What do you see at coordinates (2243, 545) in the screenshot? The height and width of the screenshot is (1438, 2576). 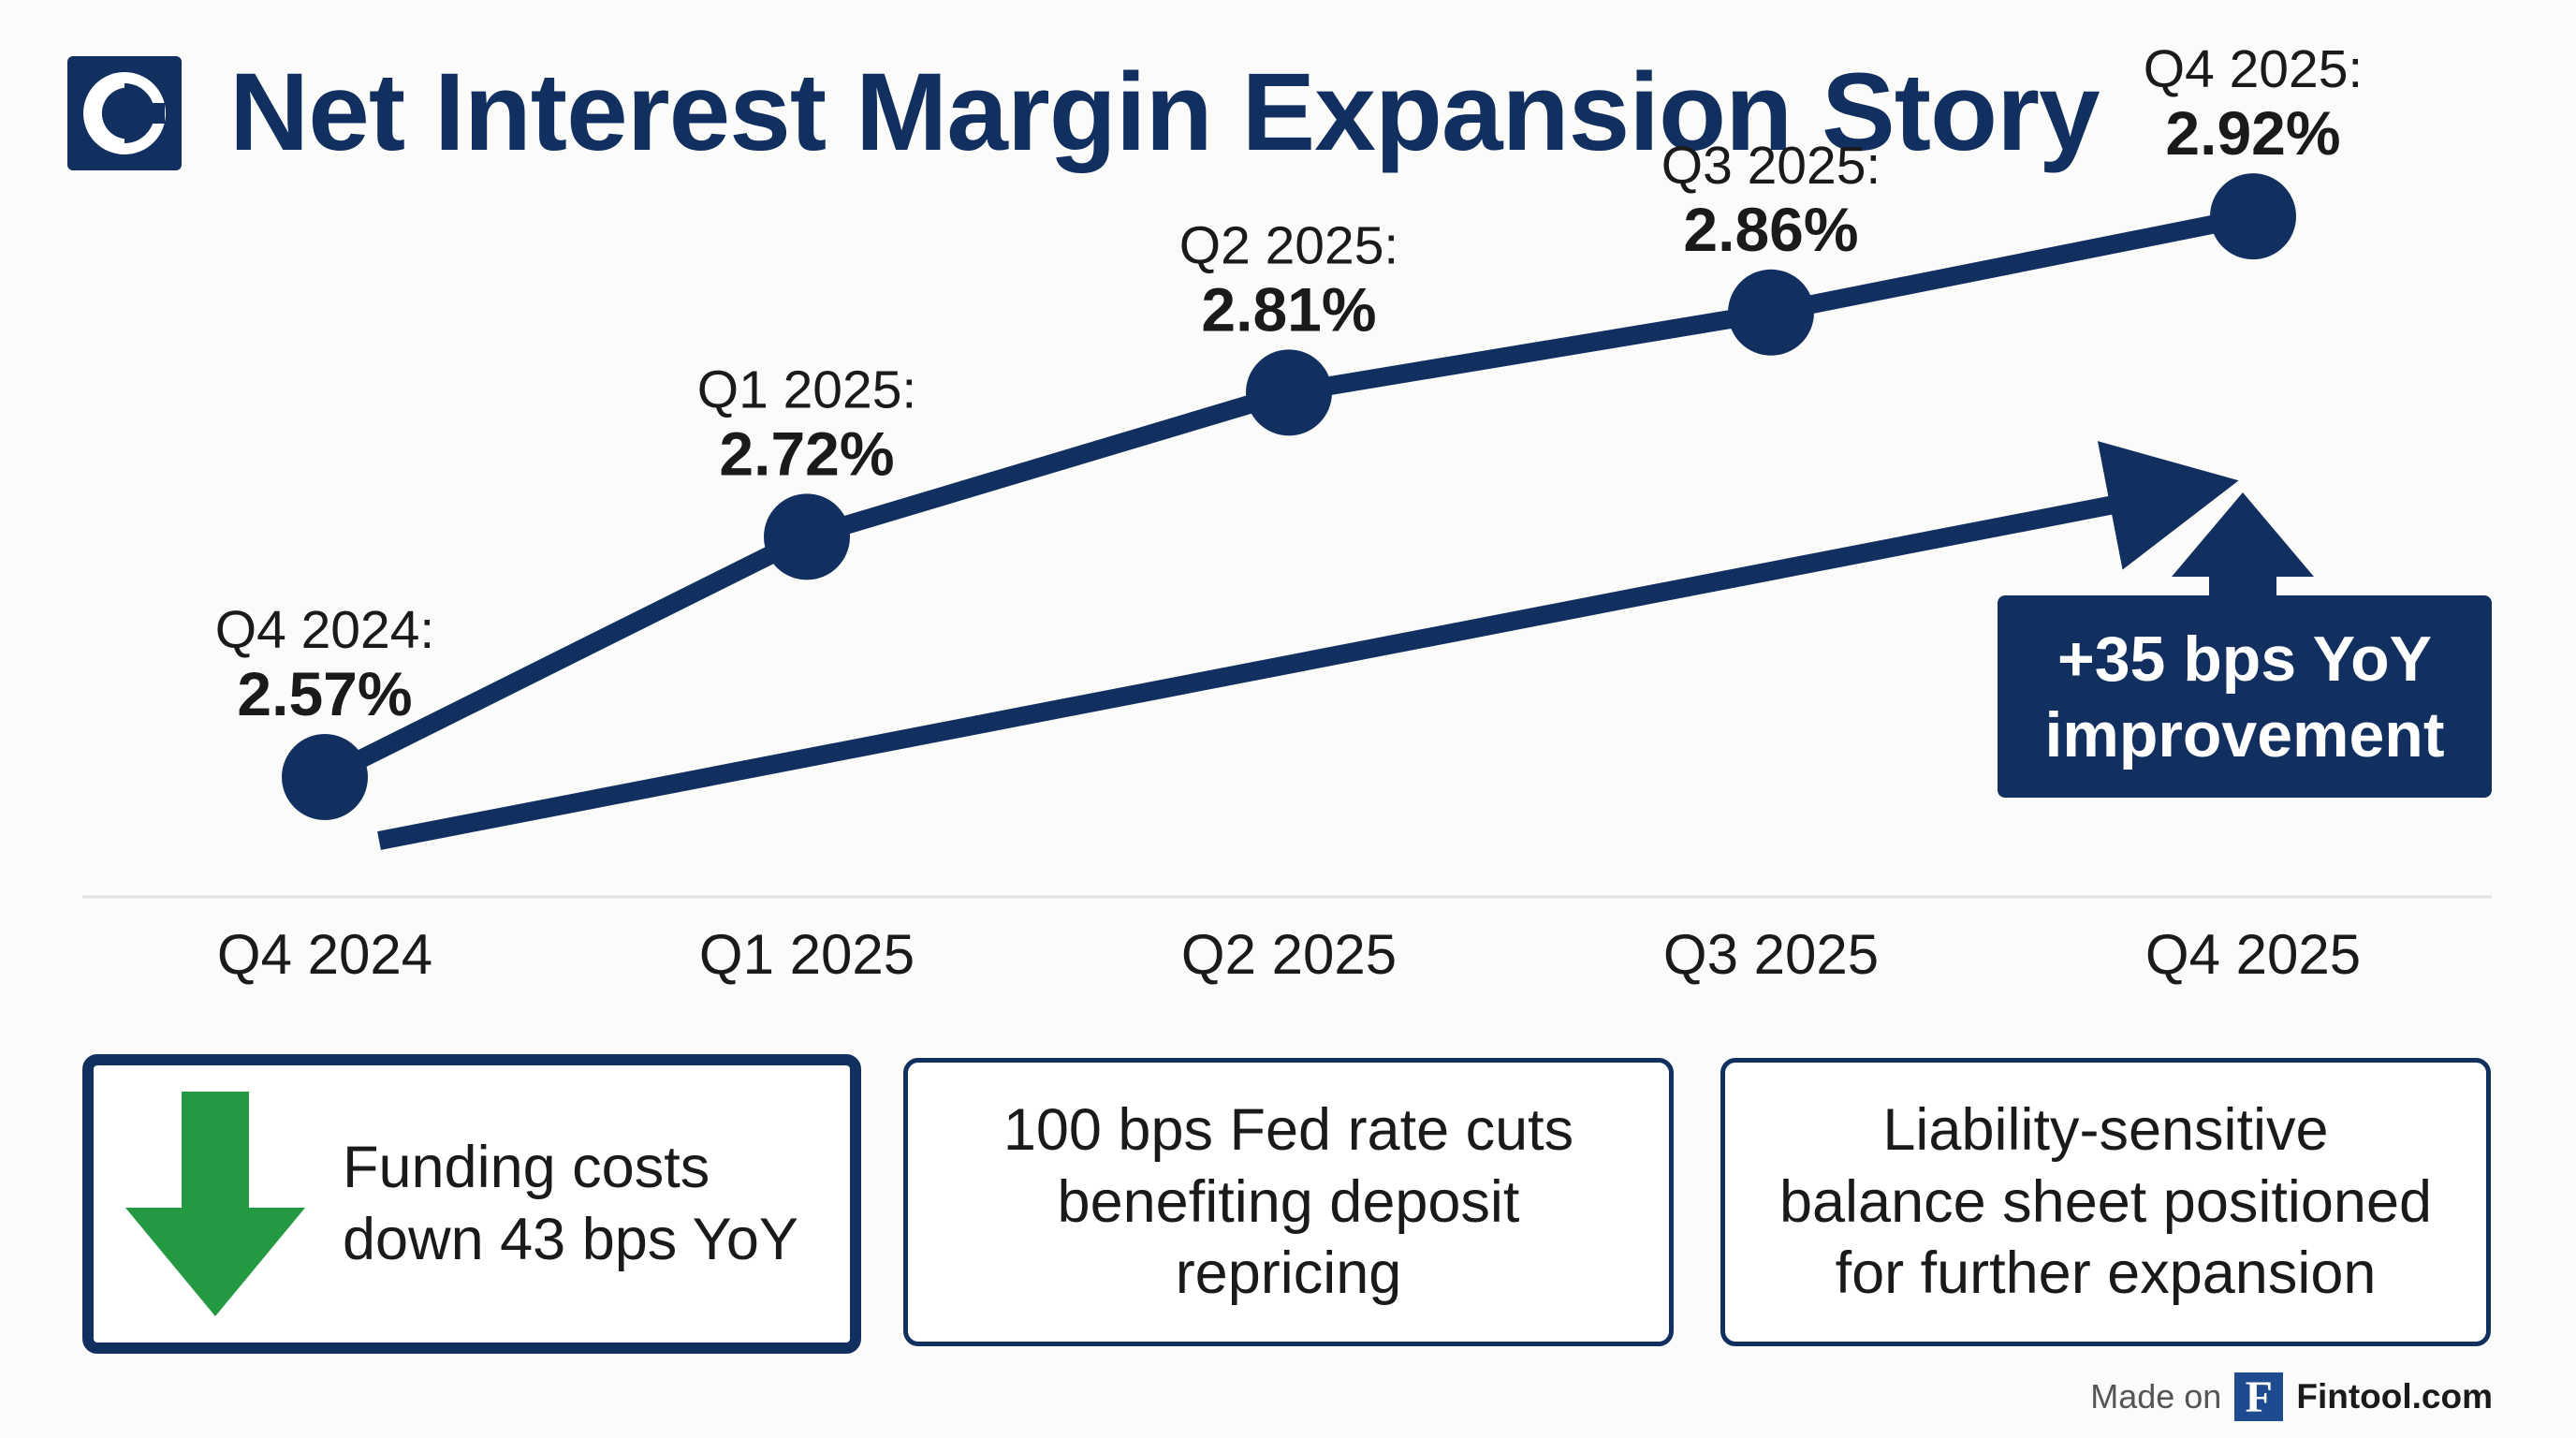 I see `callout-up-arrow` at bounding box center [2243, 545].